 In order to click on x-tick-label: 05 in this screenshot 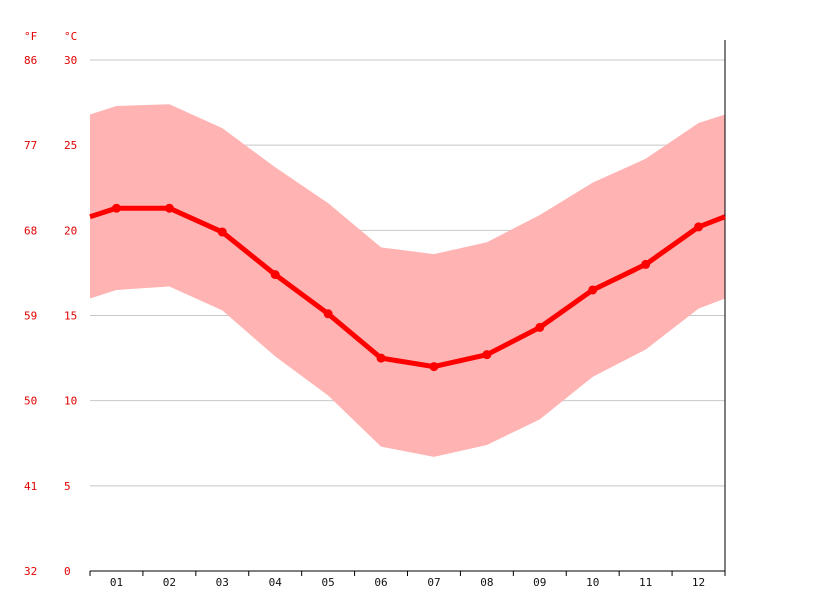, I will do `click(328, 582)`.